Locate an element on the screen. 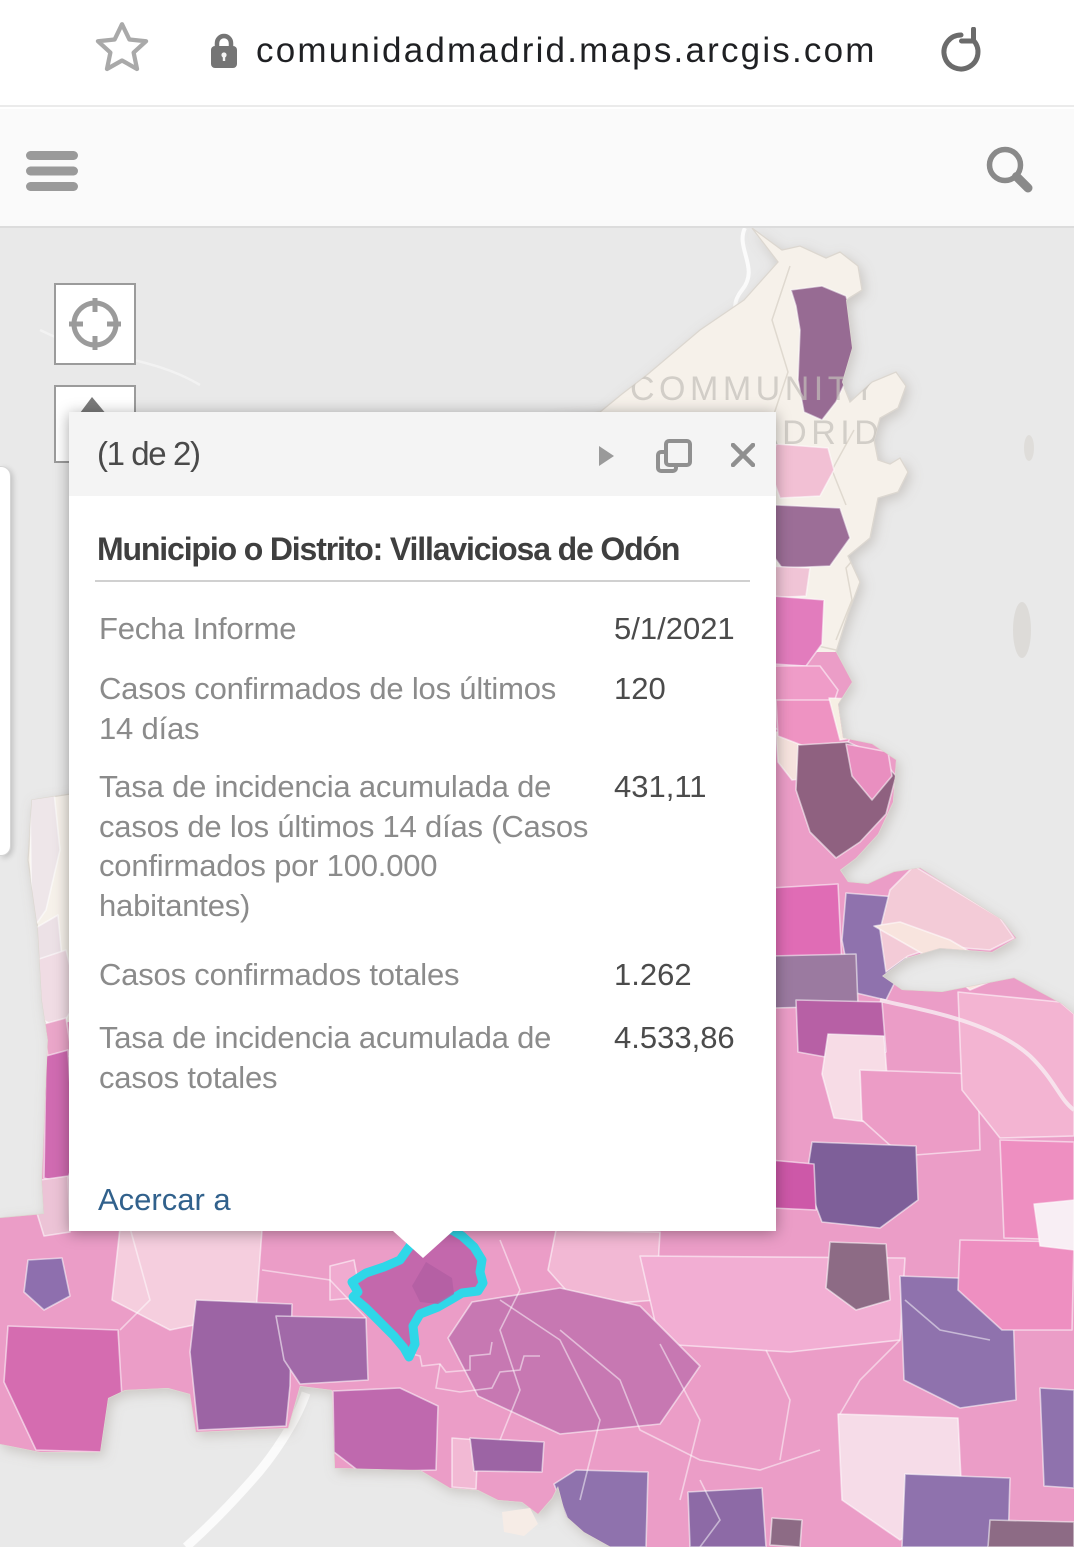 The image size is (1074, 1547). svg-text: COMMUNITY is located at coordinates (755, 389).